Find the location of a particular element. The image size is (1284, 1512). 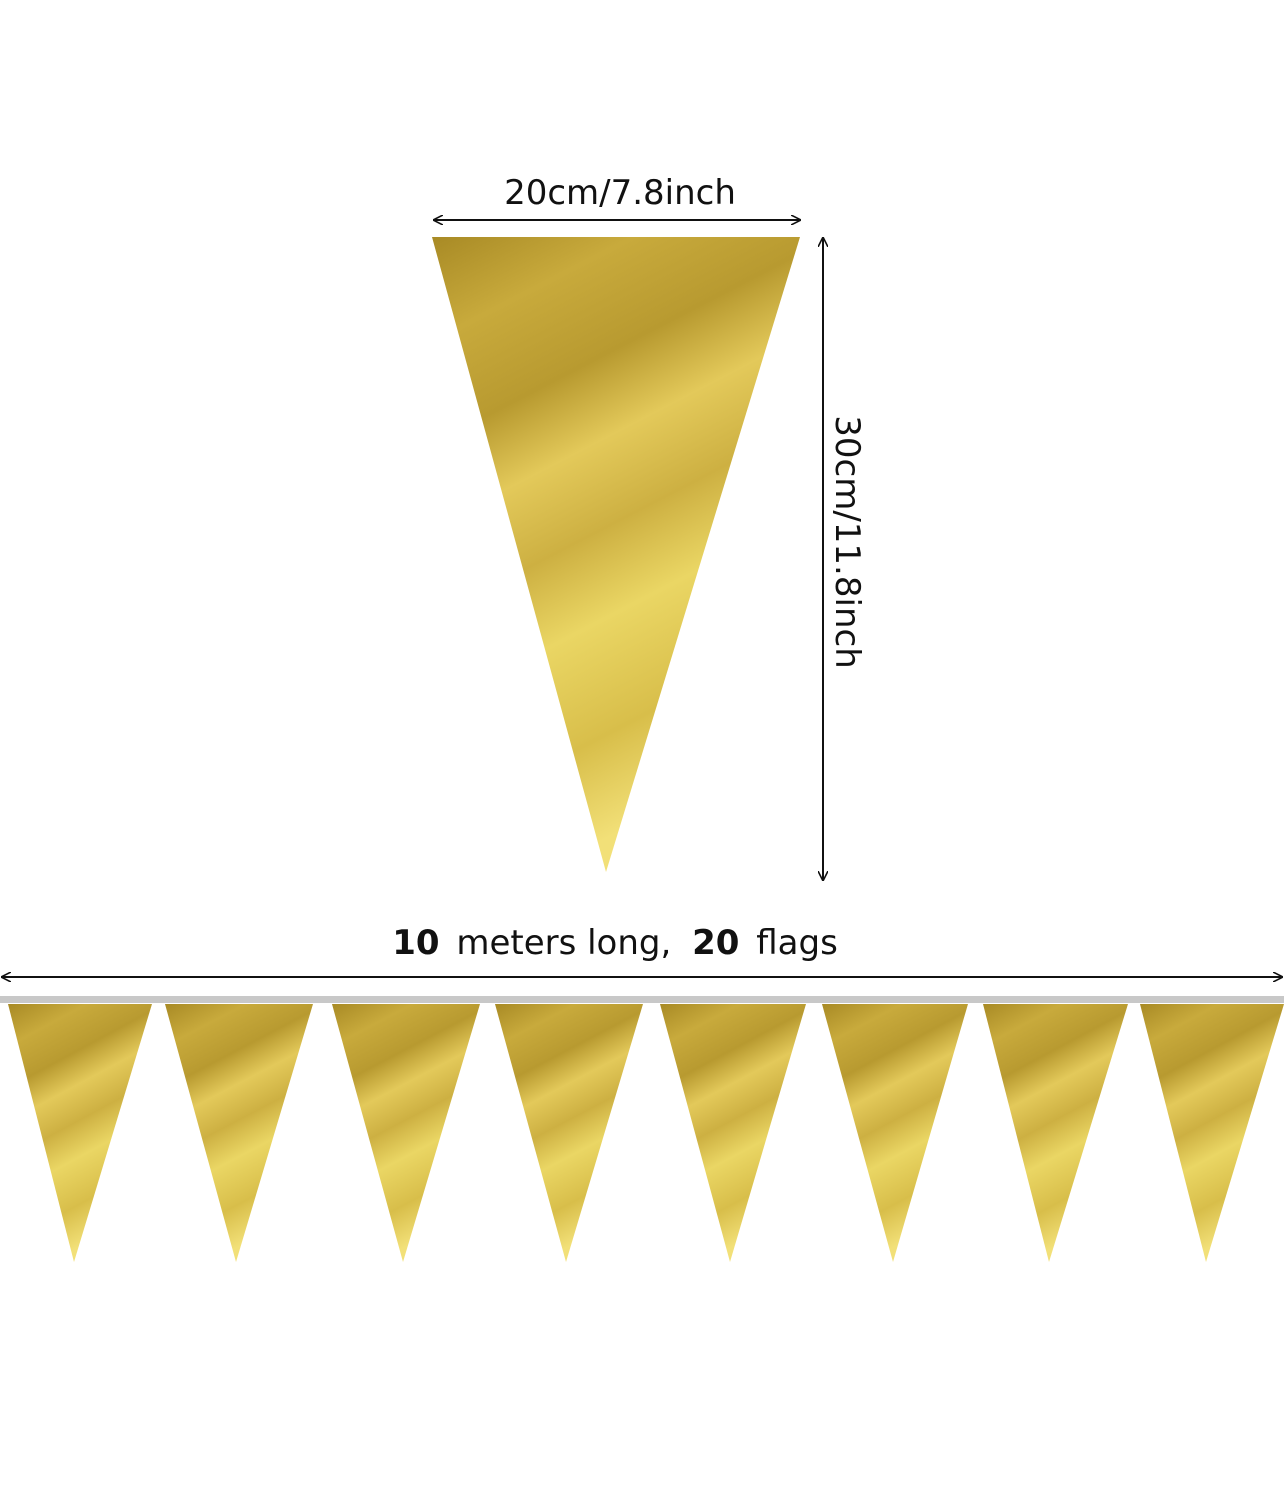

string is located at coordinates (642, 999).